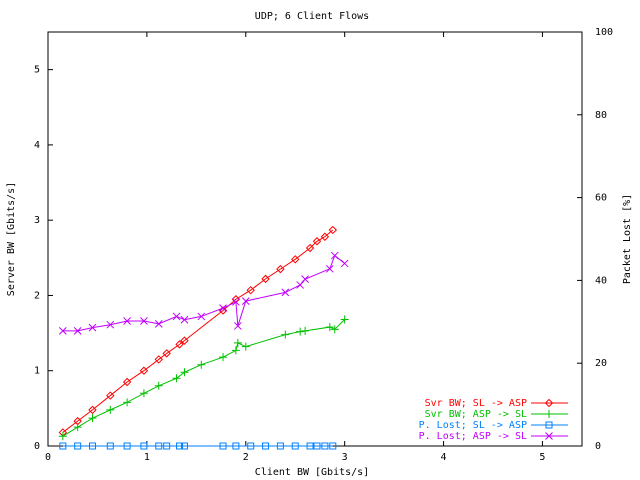 Image resolution: width=640 pixels, height=480 pixels. I want to click on y2-tick-label: 20, so click(601, 363).